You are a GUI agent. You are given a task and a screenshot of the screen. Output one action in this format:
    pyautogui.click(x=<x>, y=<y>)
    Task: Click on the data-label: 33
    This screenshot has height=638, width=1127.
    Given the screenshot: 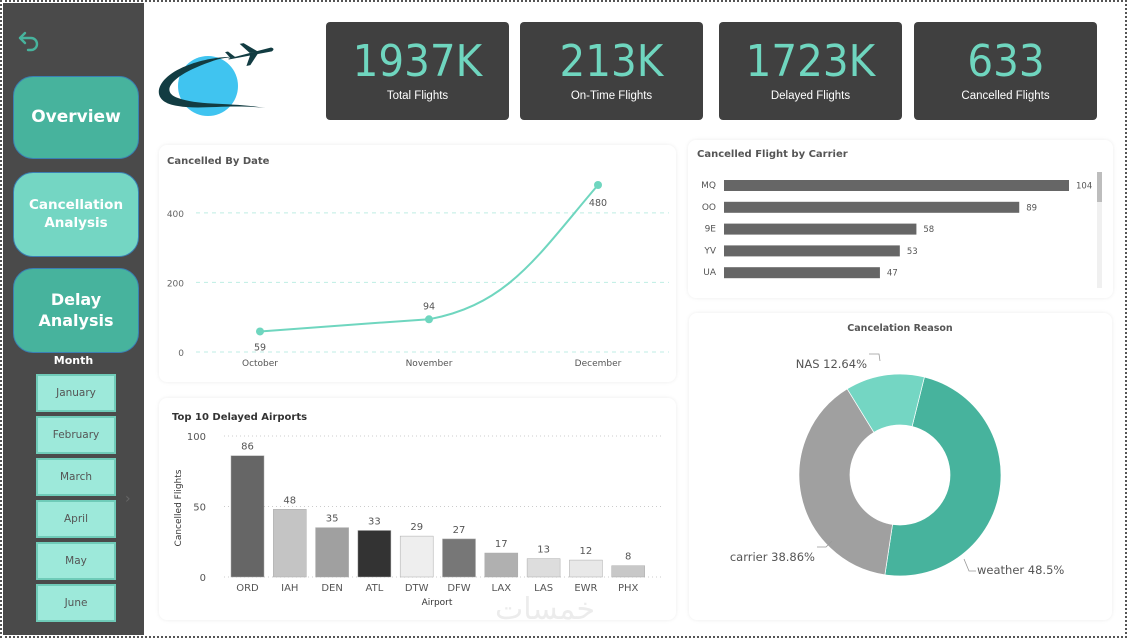 What is the action you would take?
    pyautogui.click(x=374, y=521)
    